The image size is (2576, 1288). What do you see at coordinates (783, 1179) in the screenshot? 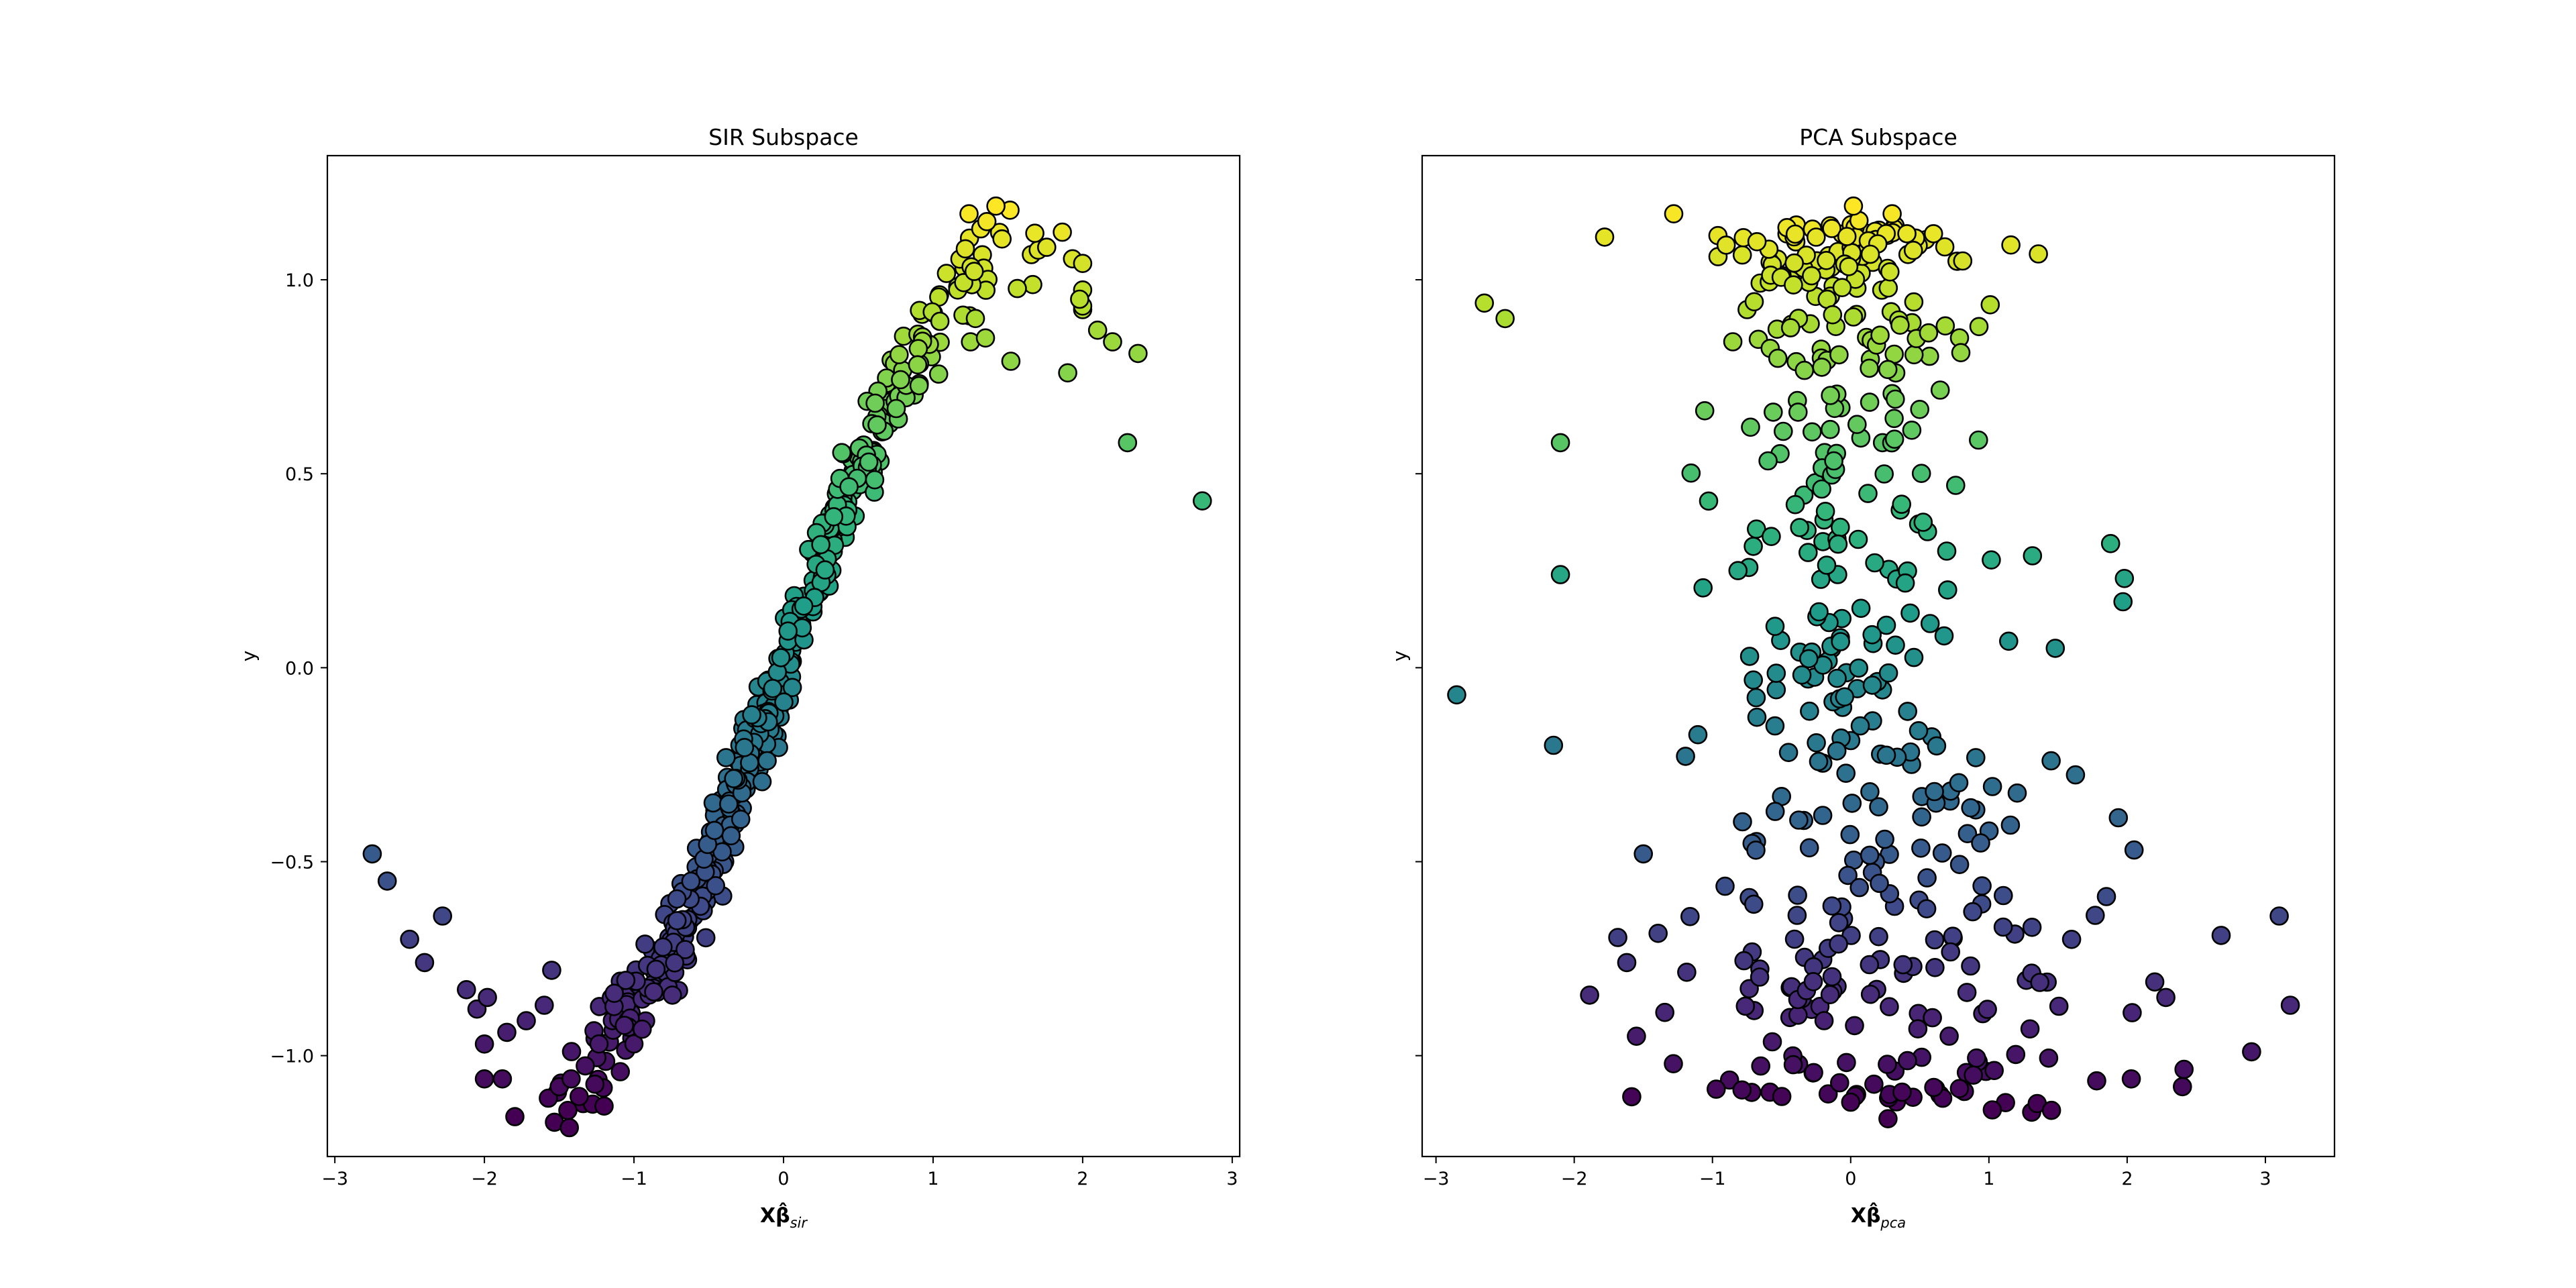
I see `x-tick-label: 0` at bounding box center [783, 1179].